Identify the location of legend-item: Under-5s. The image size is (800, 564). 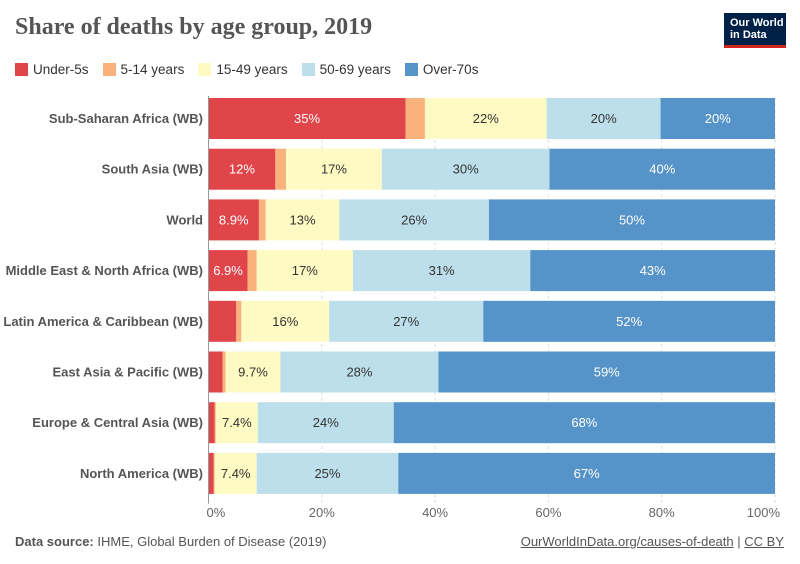
(52, 69).